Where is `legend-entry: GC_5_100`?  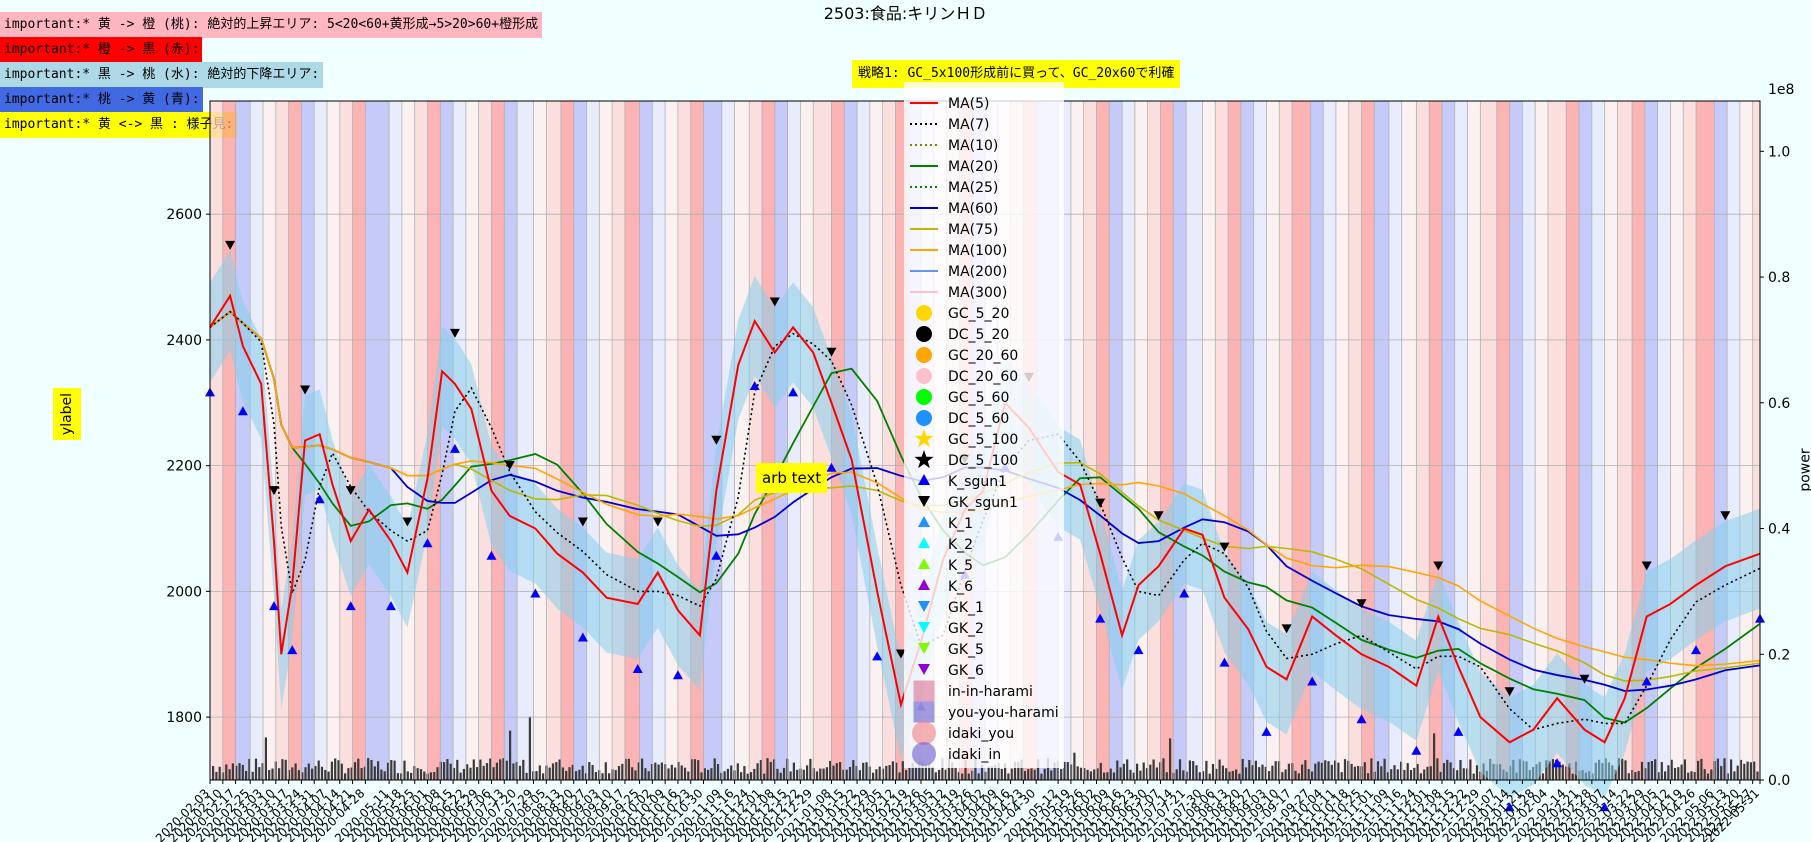 legend-entry: GC_5_100 is located at coordinates (966, 438).